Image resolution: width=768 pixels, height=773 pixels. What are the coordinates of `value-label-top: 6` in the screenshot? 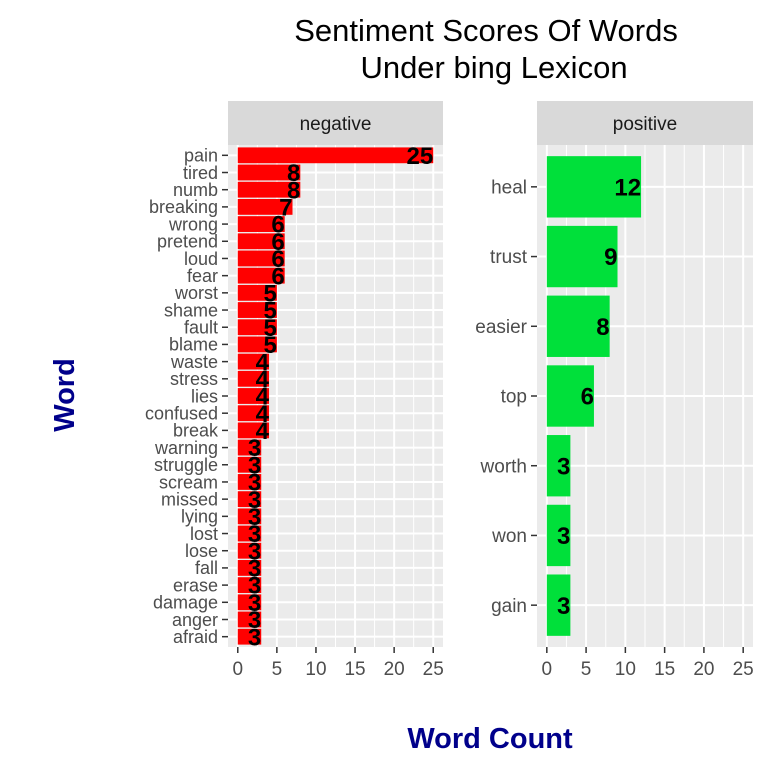 It's located at (587, 397).